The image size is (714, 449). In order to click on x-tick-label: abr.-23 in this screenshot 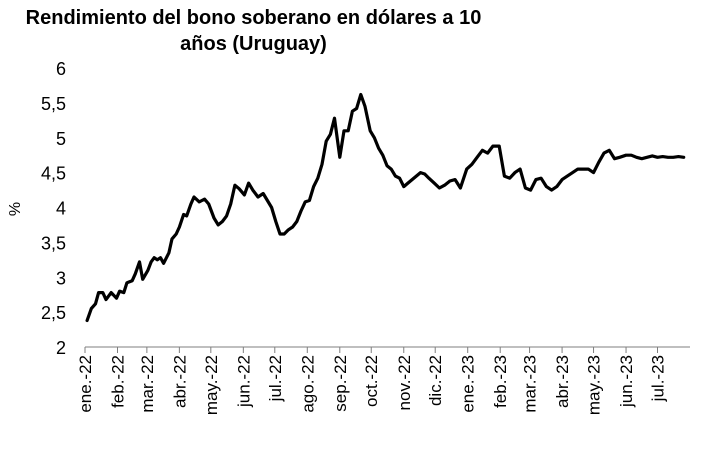, I will do `click(562, 381)`.